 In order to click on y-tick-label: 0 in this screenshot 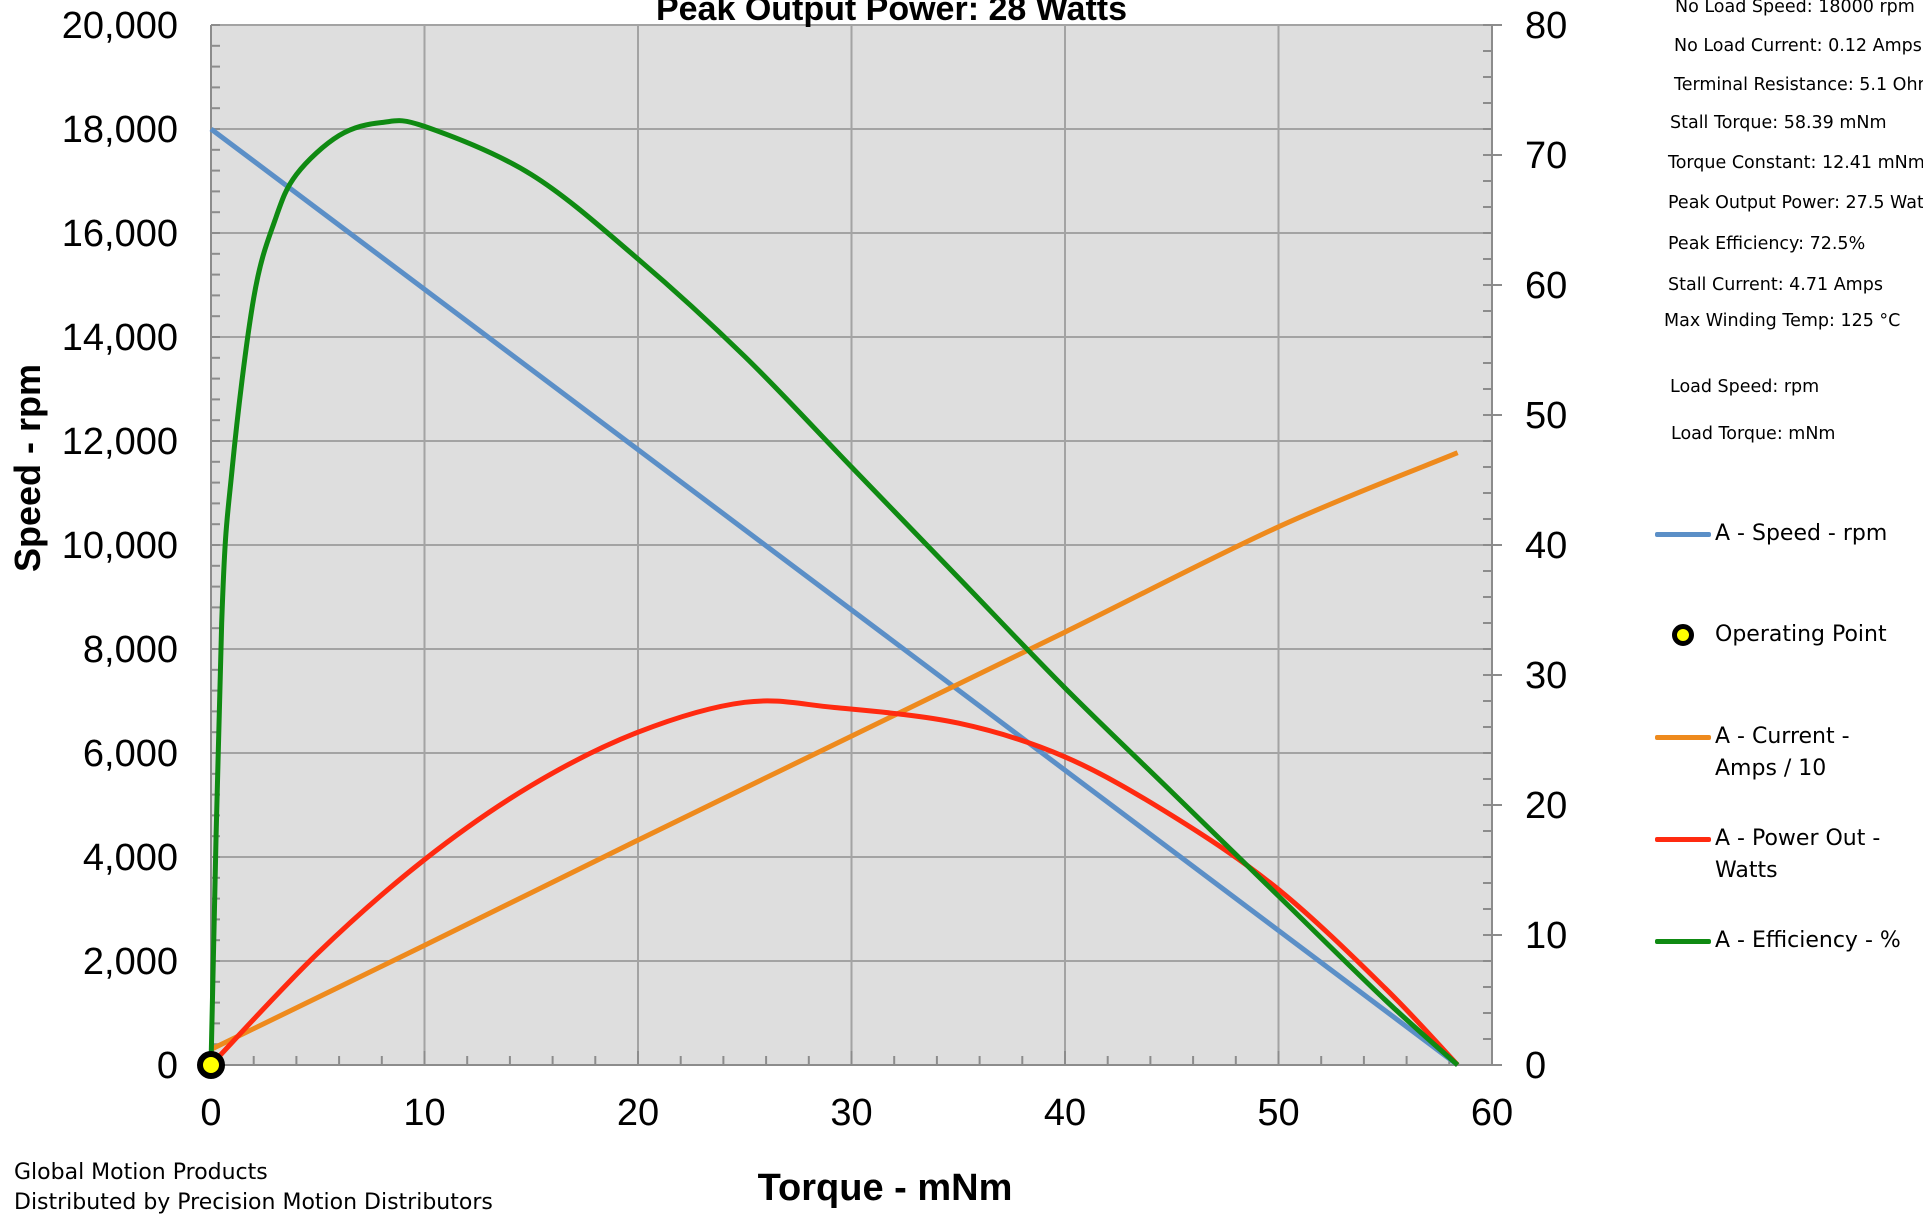, I will do `click(167, 1066)`.